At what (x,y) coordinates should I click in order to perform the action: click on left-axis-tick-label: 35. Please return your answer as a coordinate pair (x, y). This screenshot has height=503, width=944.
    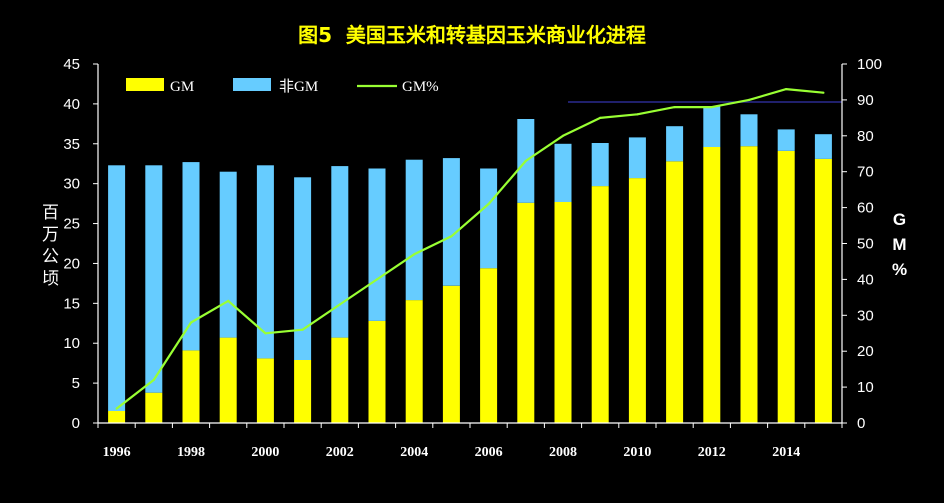
    Looking at the image, I should click on (71, 144).